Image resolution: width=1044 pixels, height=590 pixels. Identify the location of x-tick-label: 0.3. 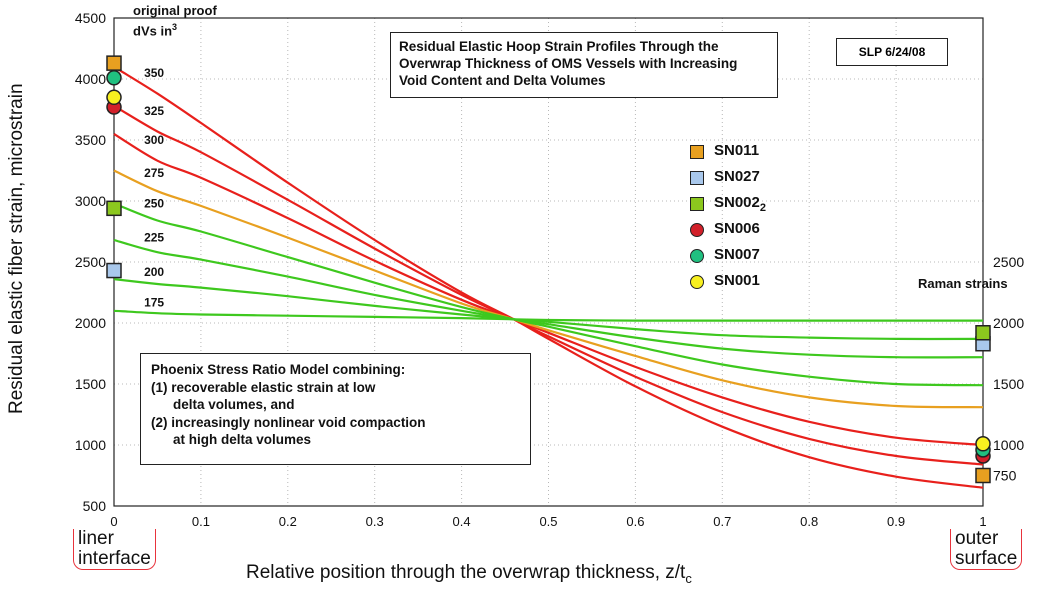
(375, 521).